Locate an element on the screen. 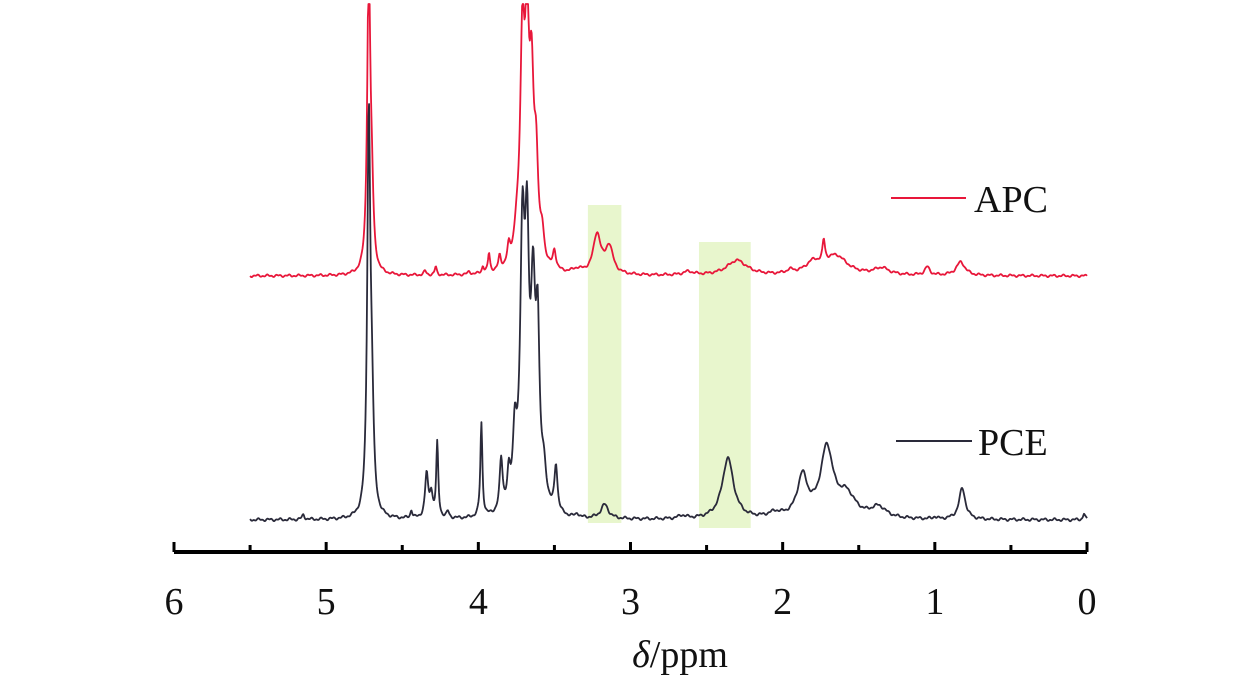 Image resolution: width=1260 pixels, height=683 pixels. legend-label-apc: APC is located at coordinates (1011, 200).